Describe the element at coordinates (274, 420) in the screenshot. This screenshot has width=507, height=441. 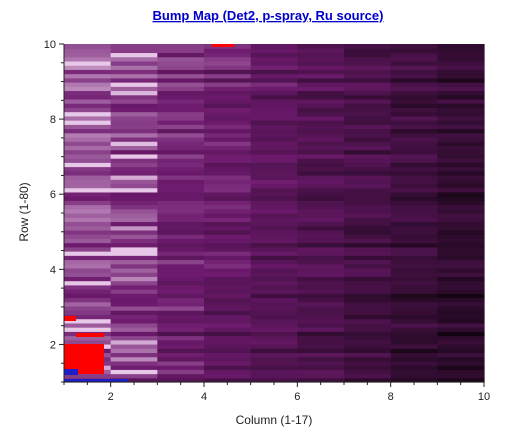
I see `x-axis-label: Column (1-17)` at that location.